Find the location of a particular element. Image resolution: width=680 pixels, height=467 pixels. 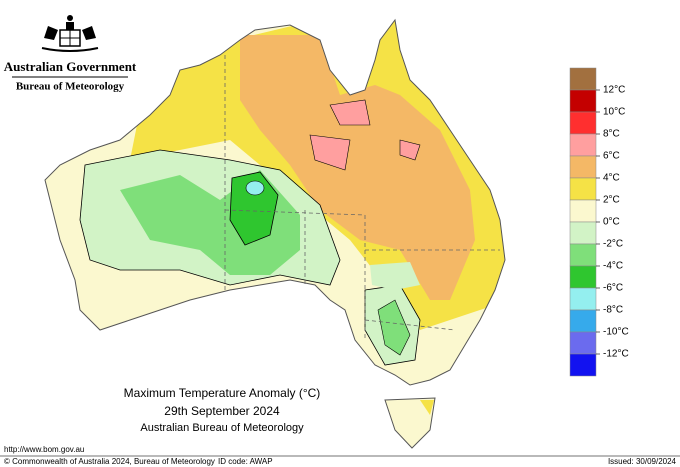

agency-name: Bureau of Meteorology is located at coordinates (70, 87).